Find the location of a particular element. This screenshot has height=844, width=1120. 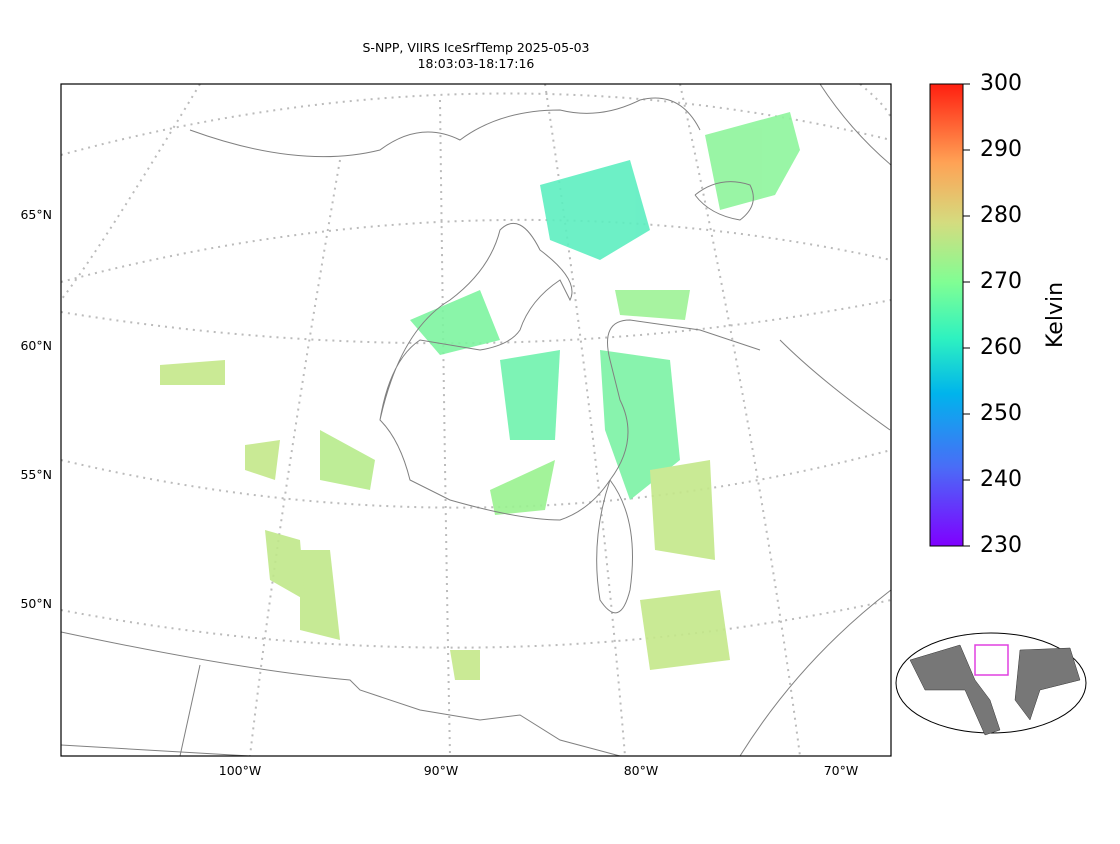

colorbar-tick-label: 250 is located at coordinates (1001, 413).